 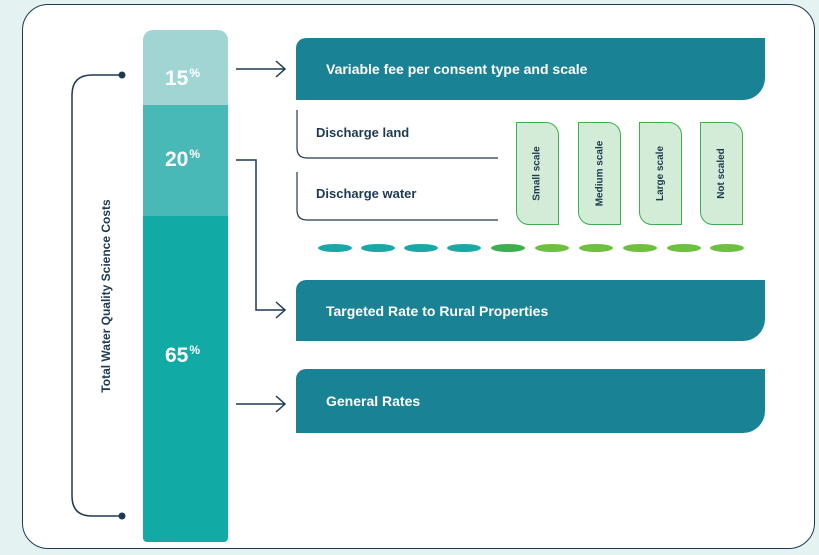 I want to click on leaf-separator, so click(x=531, y=248).